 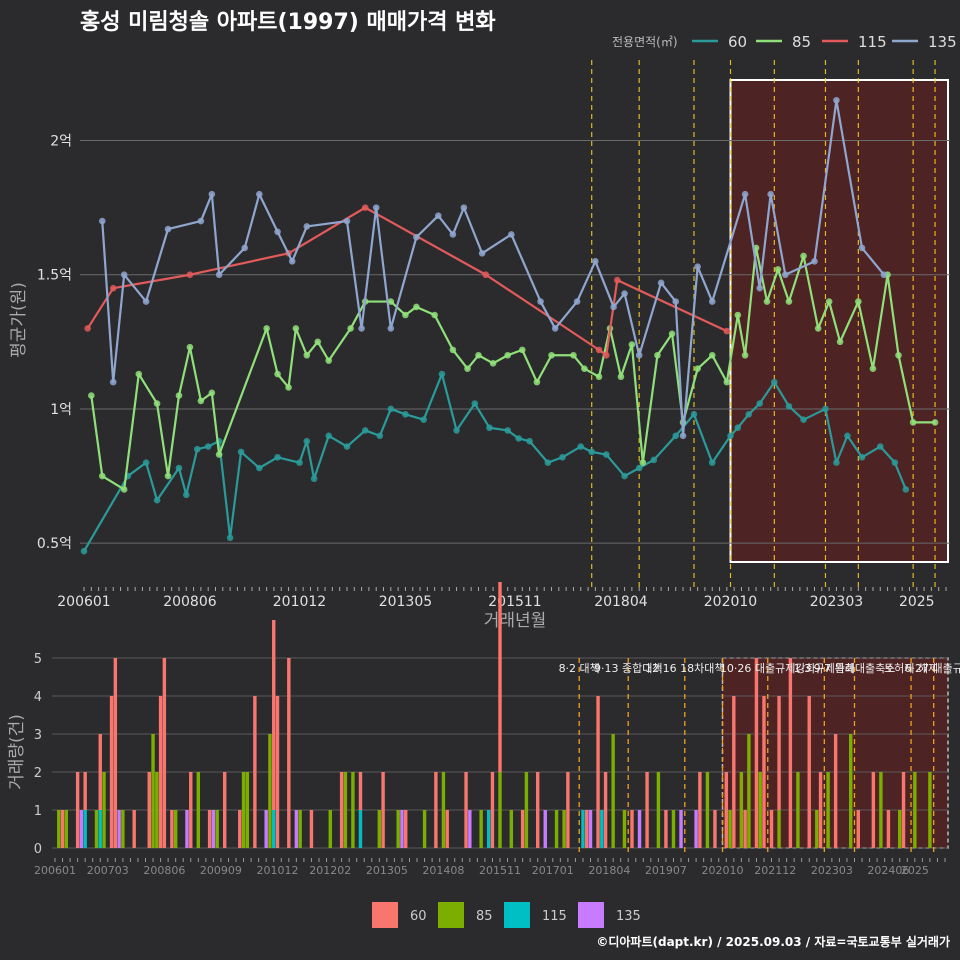 I want to click on policy-label: 9·13 종합대책, so click(x=628, y=668).